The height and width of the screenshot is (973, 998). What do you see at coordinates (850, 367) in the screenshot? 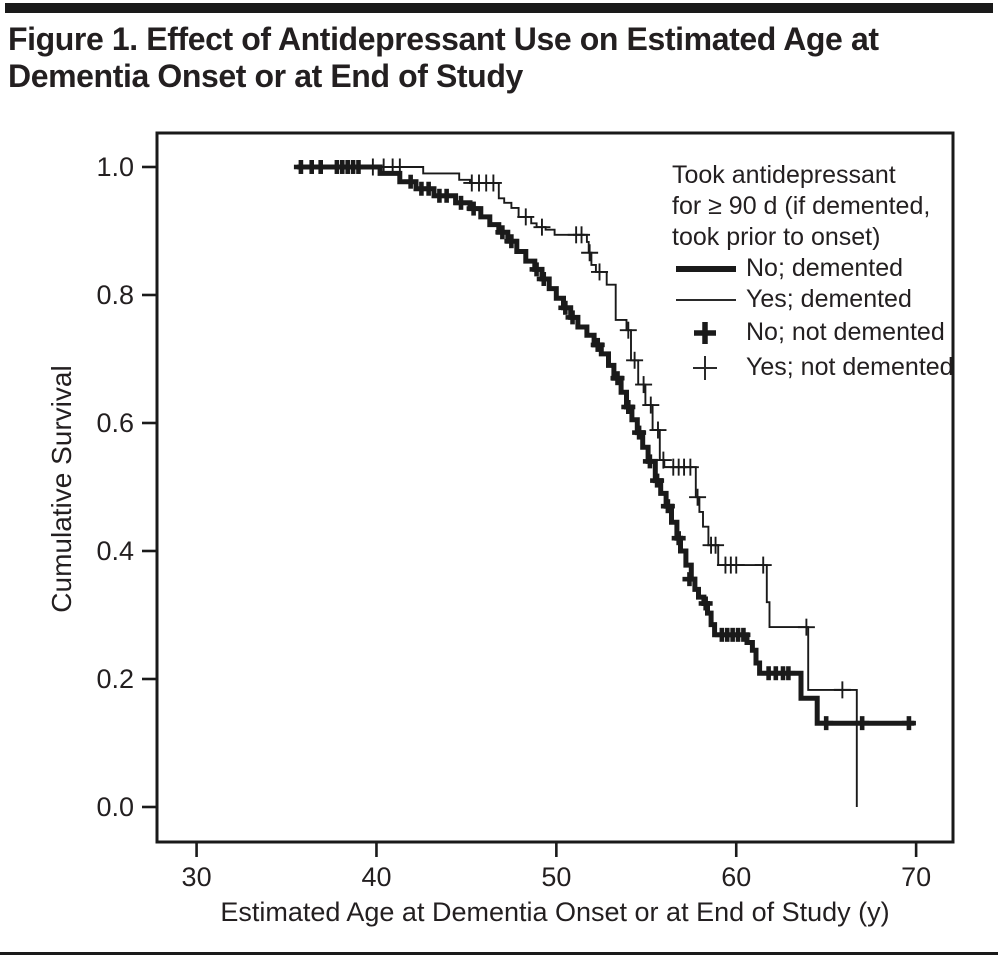
I see `legend-item-label: Yes; not demented` at bounding box center [850, 367].